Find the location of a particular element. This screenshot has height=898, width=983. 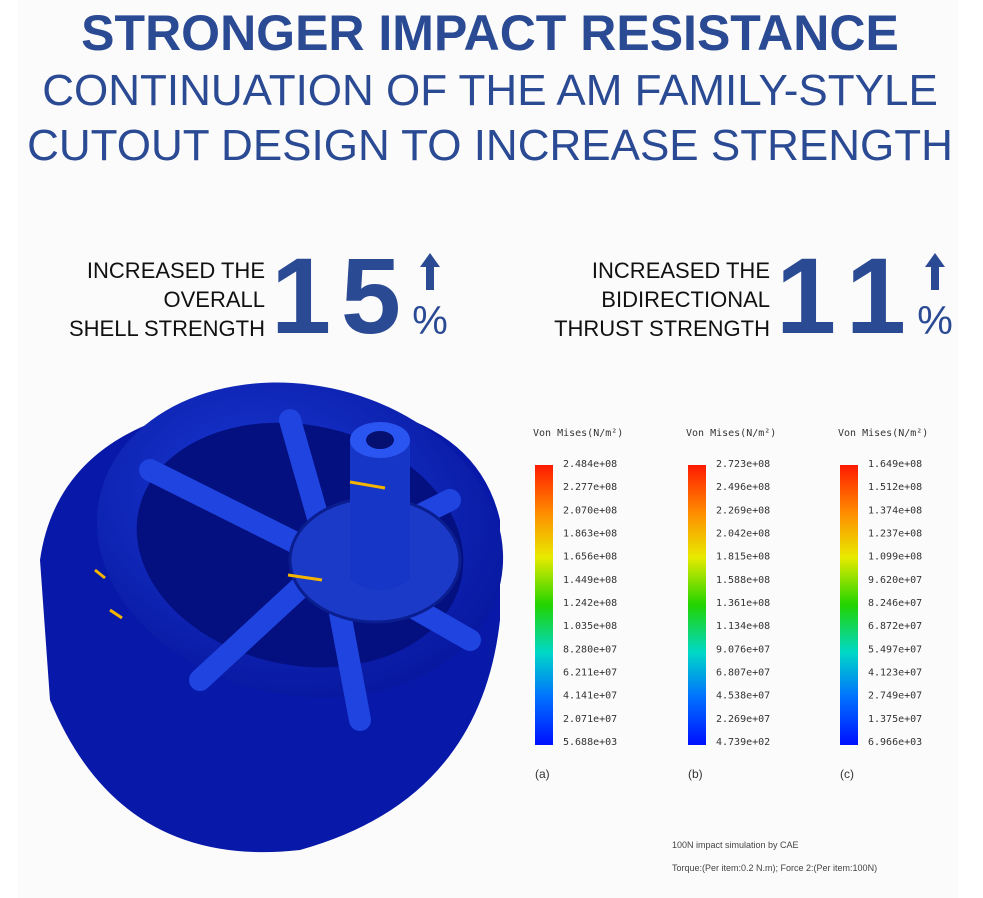

legend-value: 1.035e+08 is located at coordinates (590, 626).